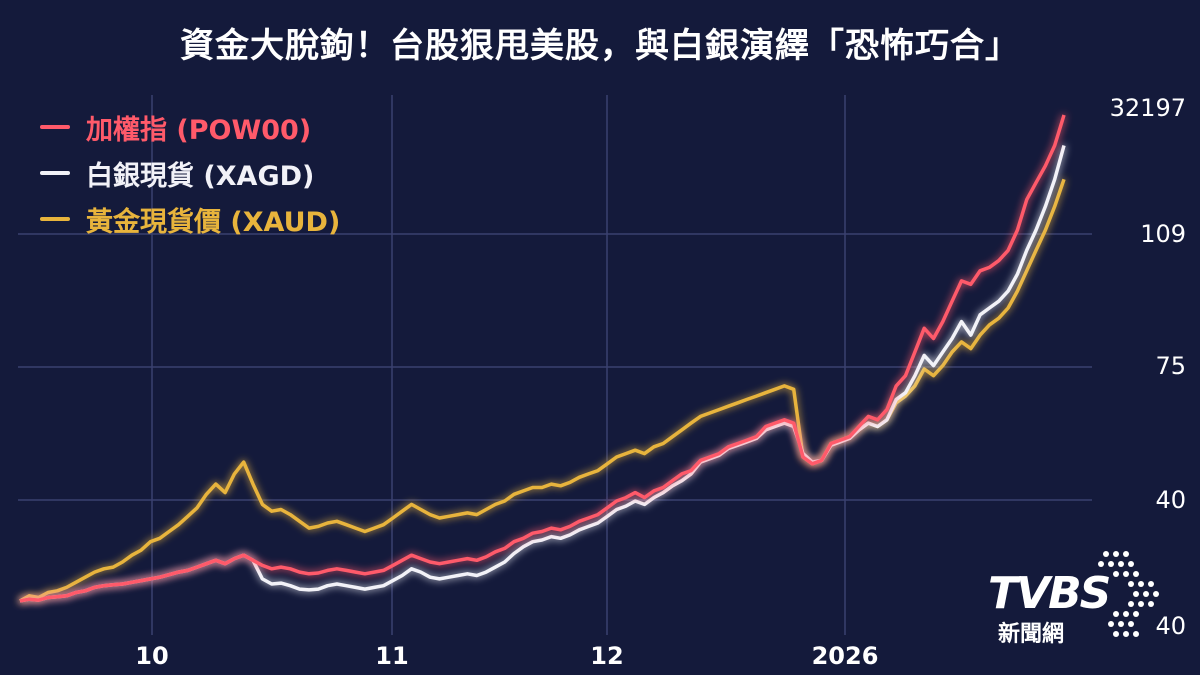 The height and width of the screenshot is (675, 1200). Describe the element at coordinates (200, 176) in the screenshot. I see `legend-label-silver: 白銀現貨 (XAGD)` at that location.